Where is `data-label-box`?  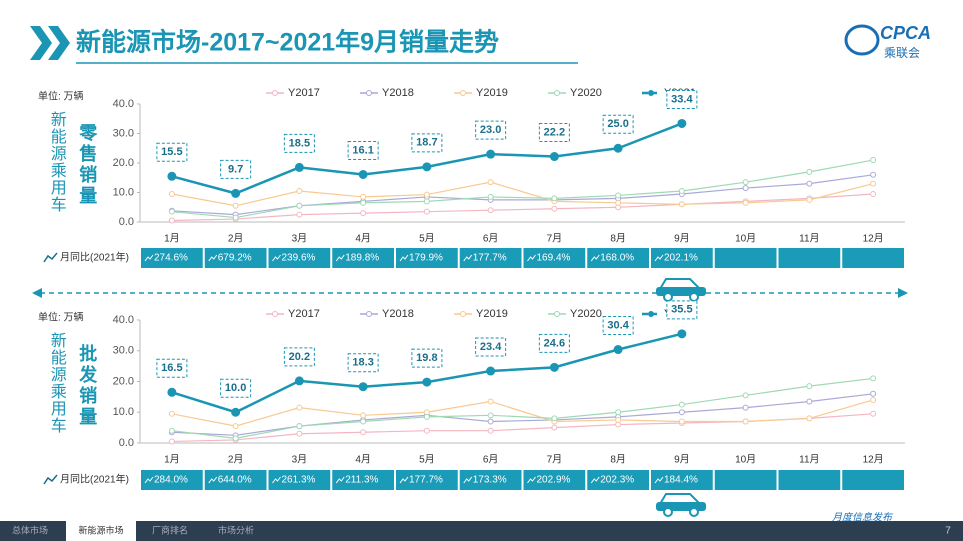 data-label-box is located at coordinates (236, 169).